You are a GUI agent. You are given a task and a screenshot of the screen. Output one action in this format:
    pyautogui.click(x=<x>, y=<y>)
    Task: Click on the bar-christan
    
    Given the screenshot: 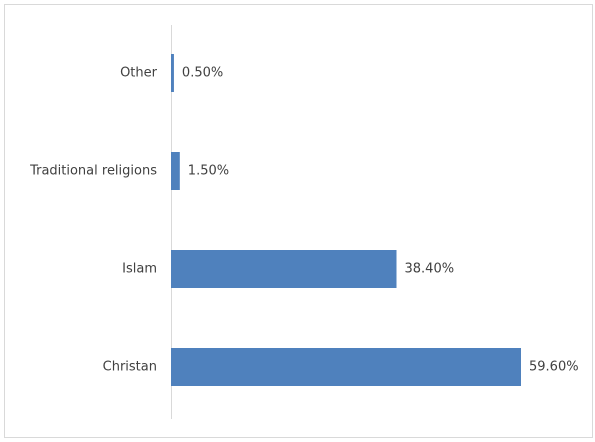 What is the action you would take?
    pyautogui.click(x=346, y=367)
    